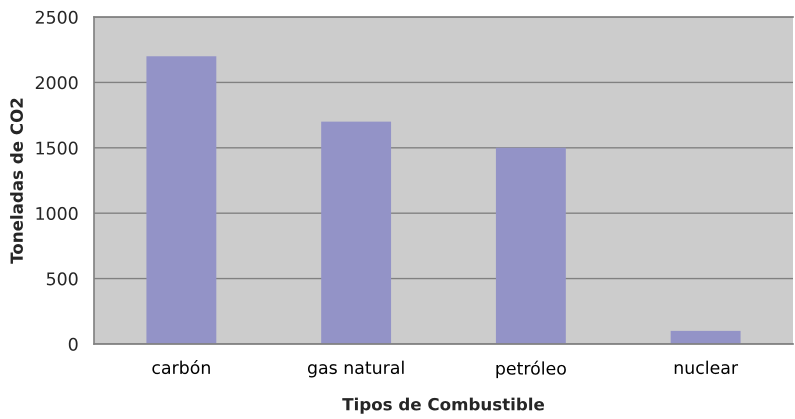  I want to click on y-tick-label: 2500, so click(57, 17).